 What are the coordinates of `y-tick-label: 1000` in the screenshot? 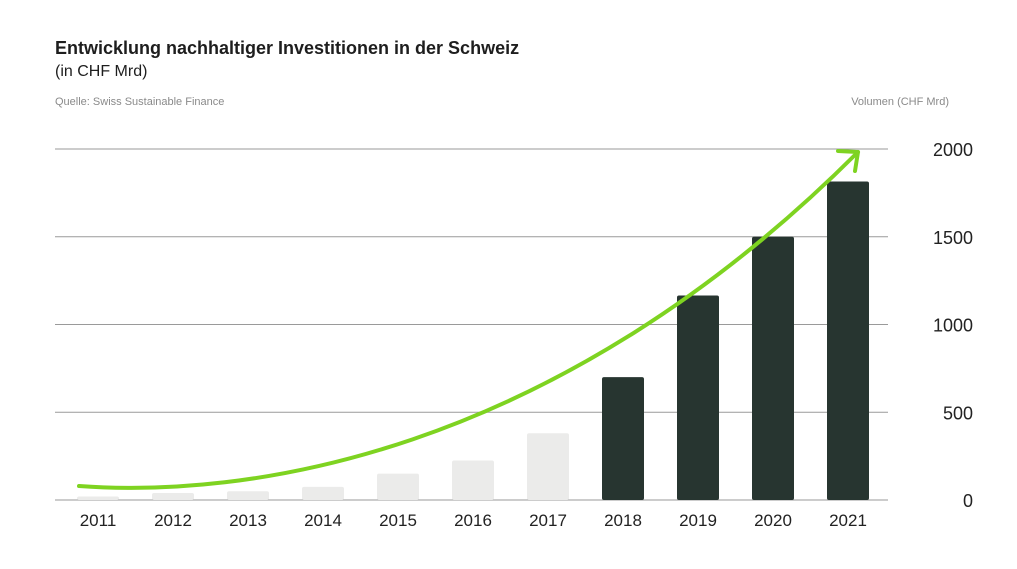 It's located at (953, 326).